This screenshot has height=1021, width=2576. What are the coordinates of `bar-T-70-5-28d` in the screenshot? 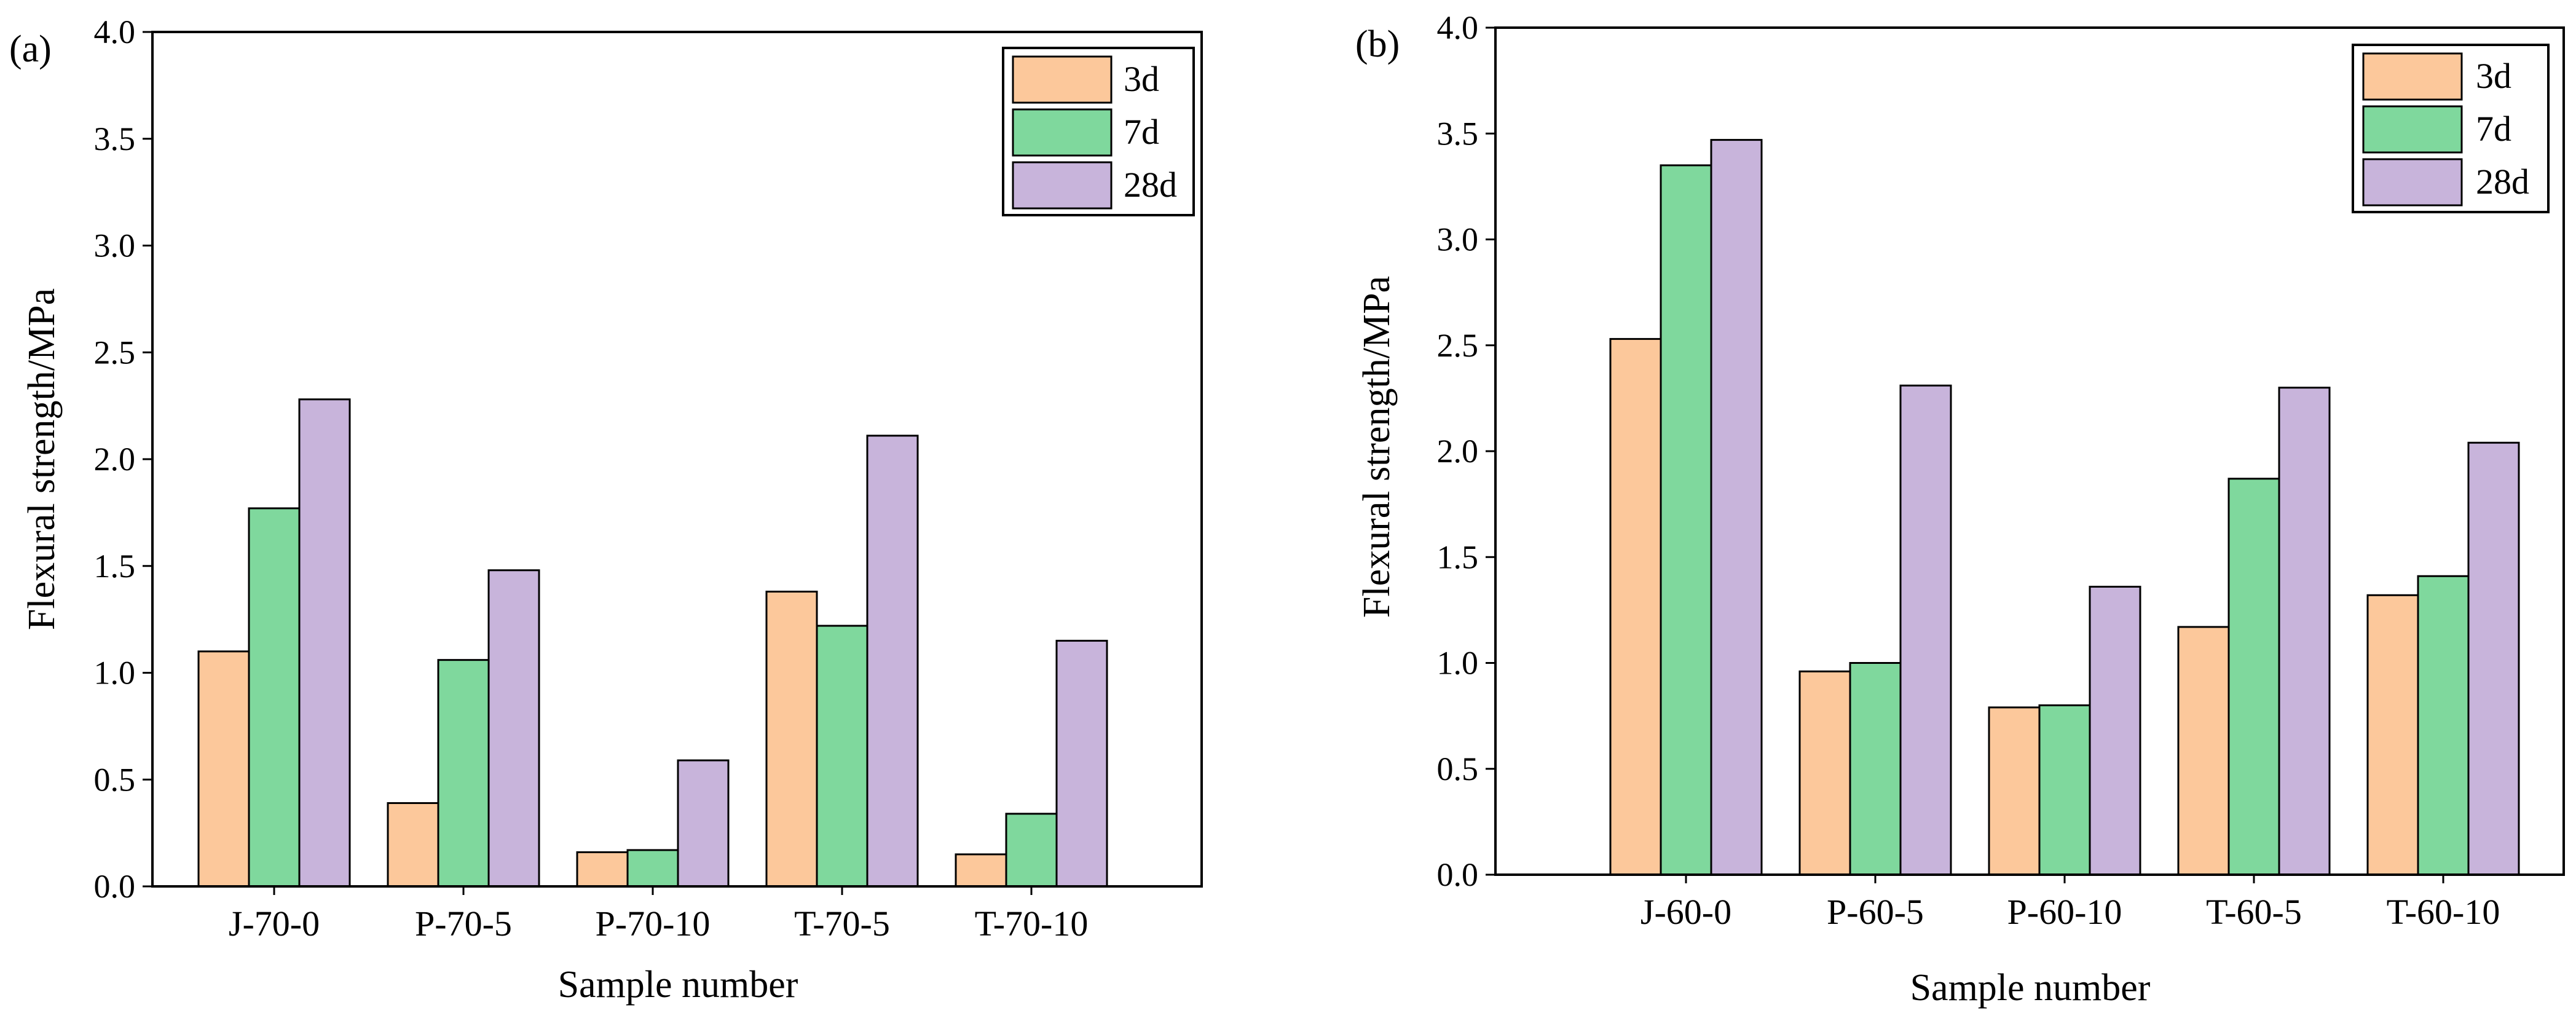 It's located at (893, 661).